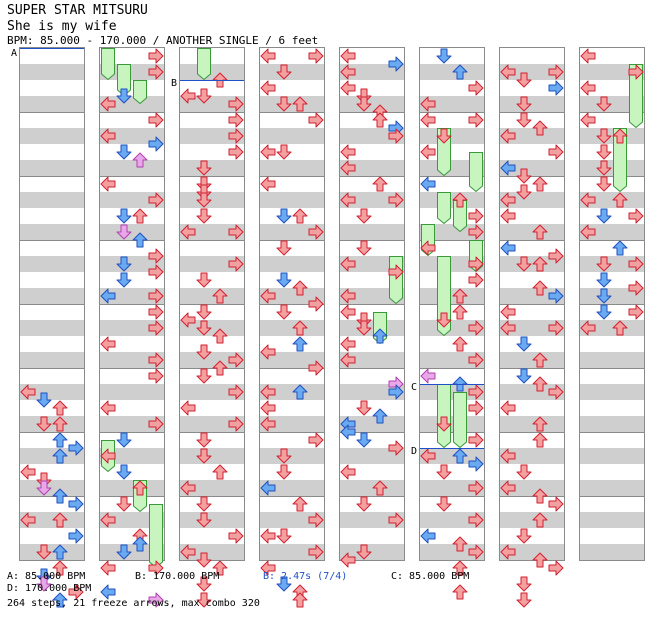  What do you see at coordinates (46, 576) in the screenshot?
I see `bpm-a-label: A: 85.000 BPM` at bounding box center [46, 576].